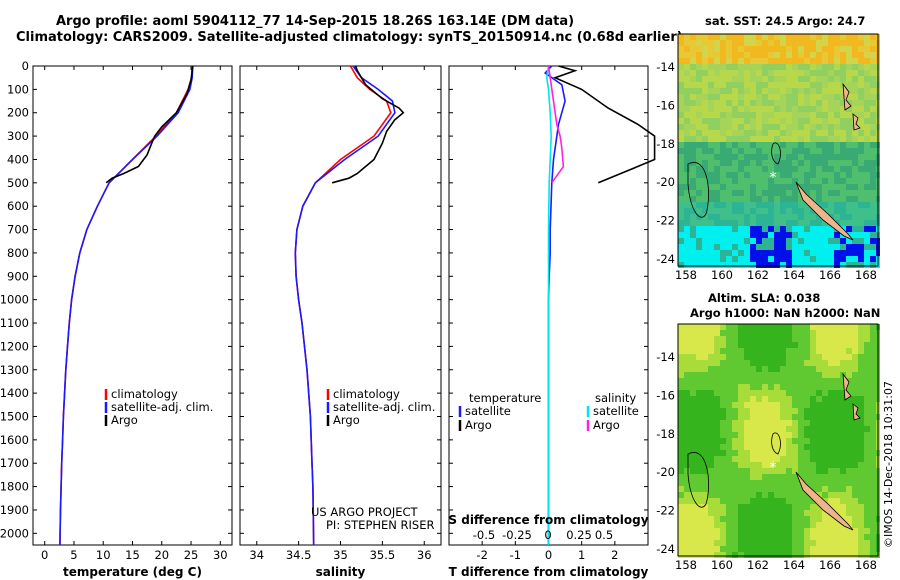  Describe the element at coordinates (764, 298) in the screenshot. I see `sla-map-title-1: Altim. SLA: 0.038` at that location.